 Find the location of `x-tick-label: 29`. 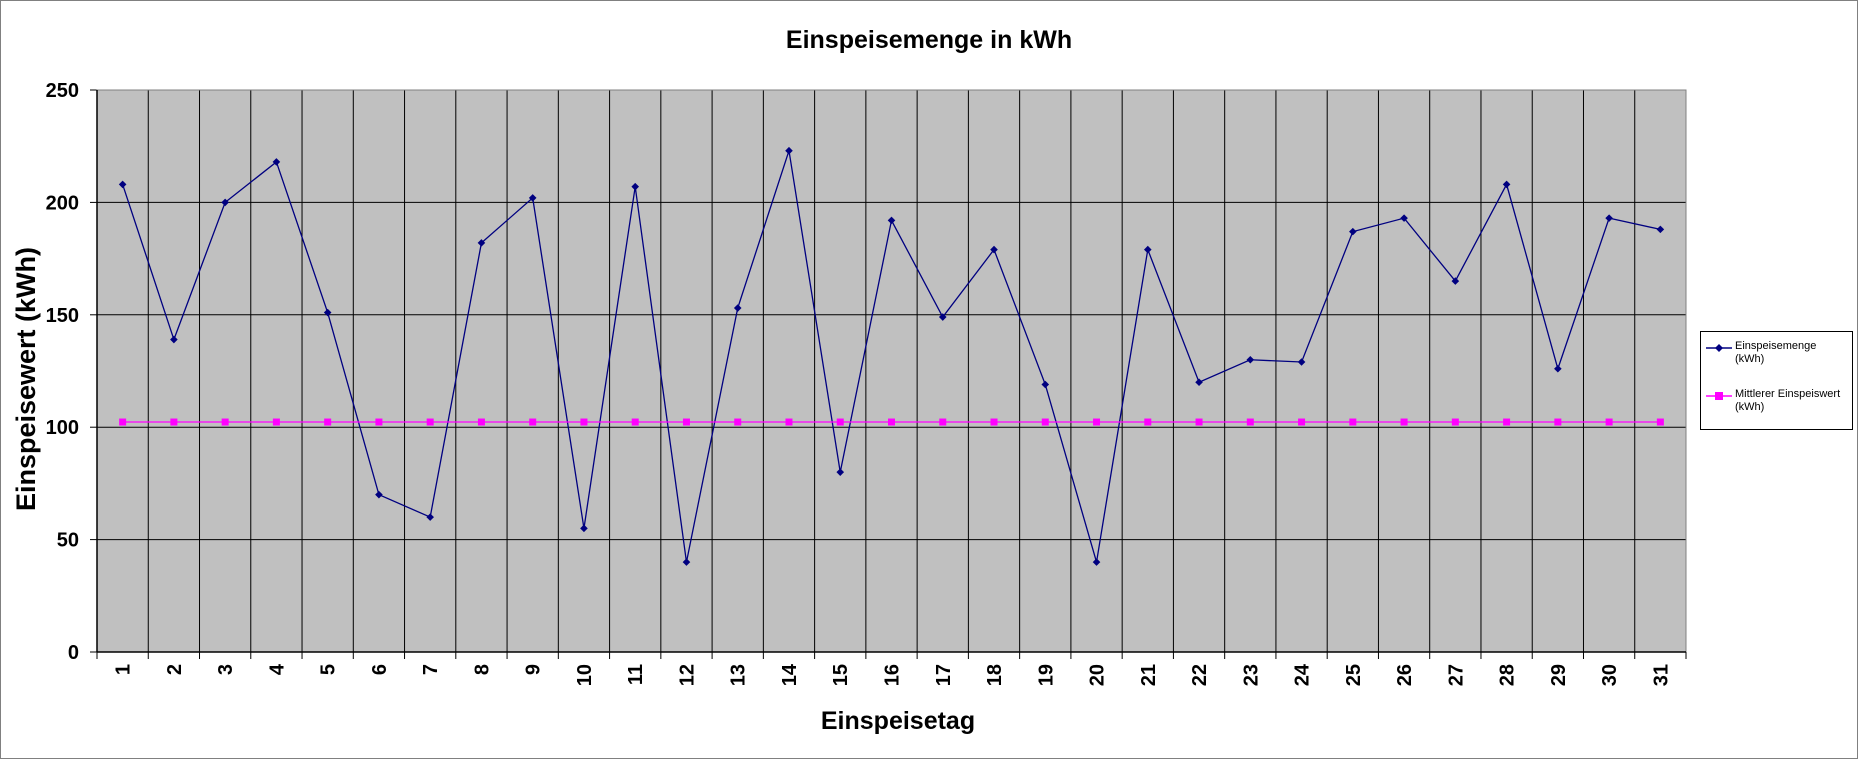

x-tick-label: 29 is located at coordinates (1559, 675).